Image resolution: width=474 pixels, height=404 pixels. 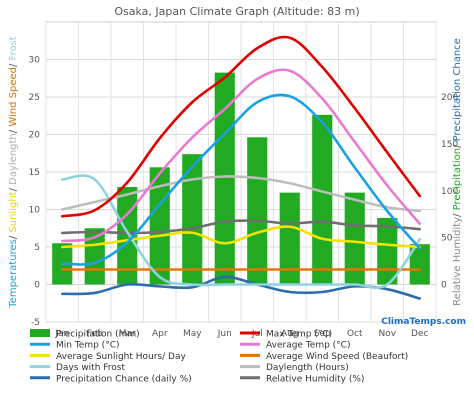 I want to click on x-tick-label-dec: Dec, so click(x=419, y=334).